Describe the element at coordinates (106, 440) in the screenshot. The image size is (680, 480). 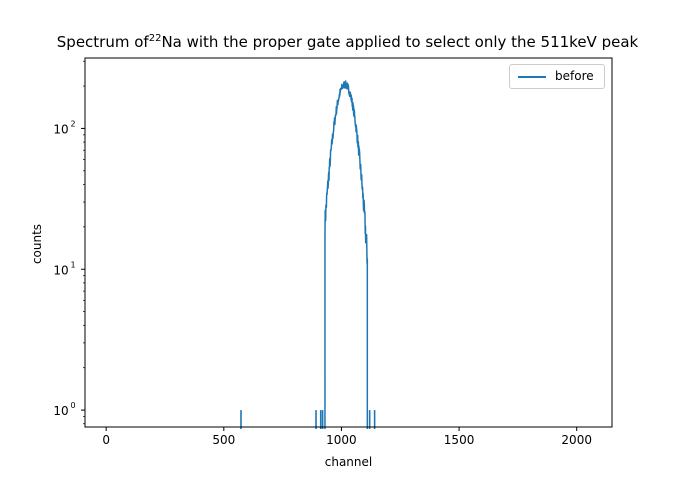
I see `x-tick-label: 0` at that location.